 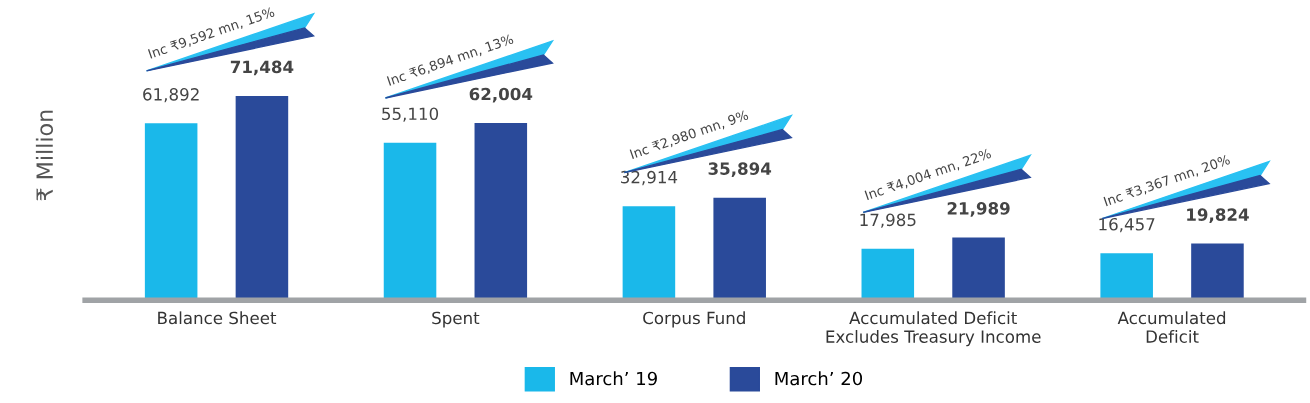 What do you see at coordinates (888, 220) in the screenshot?
I see `data-label: 17,985` at bounding box center [888, 220].